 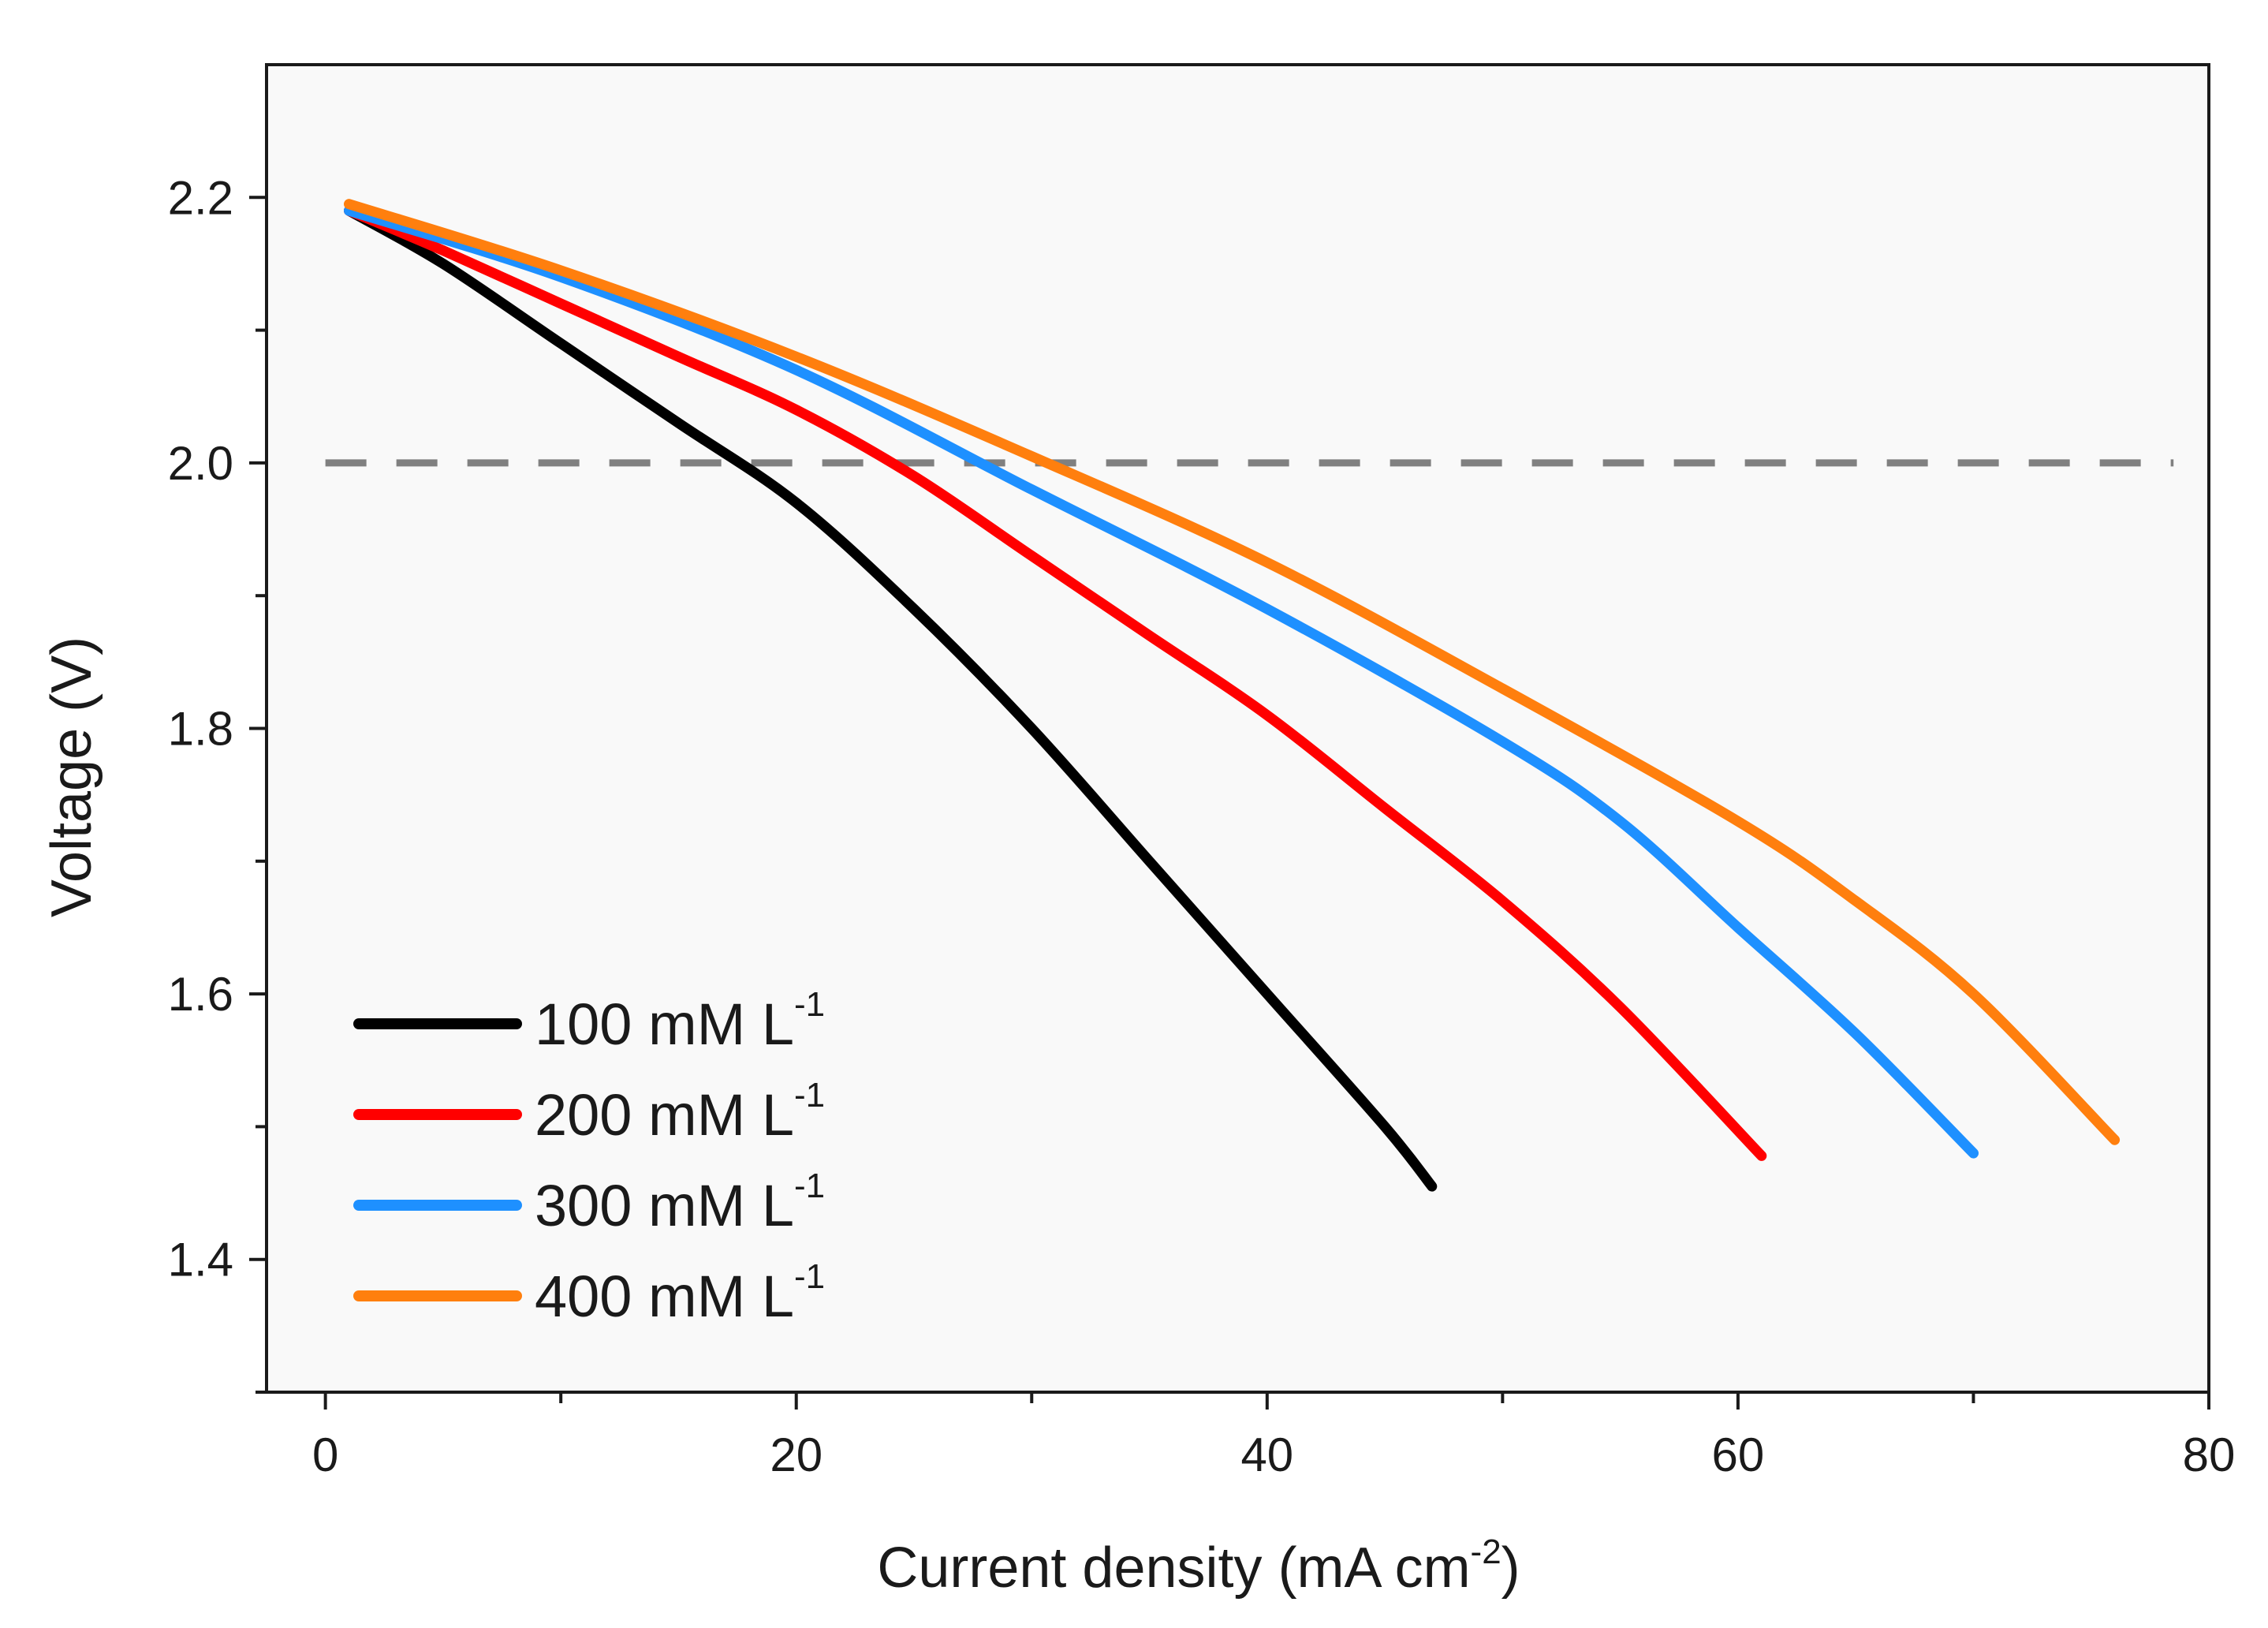 I want to click on legend-label-text: 400 mM L, so click(x=665, y=1296).